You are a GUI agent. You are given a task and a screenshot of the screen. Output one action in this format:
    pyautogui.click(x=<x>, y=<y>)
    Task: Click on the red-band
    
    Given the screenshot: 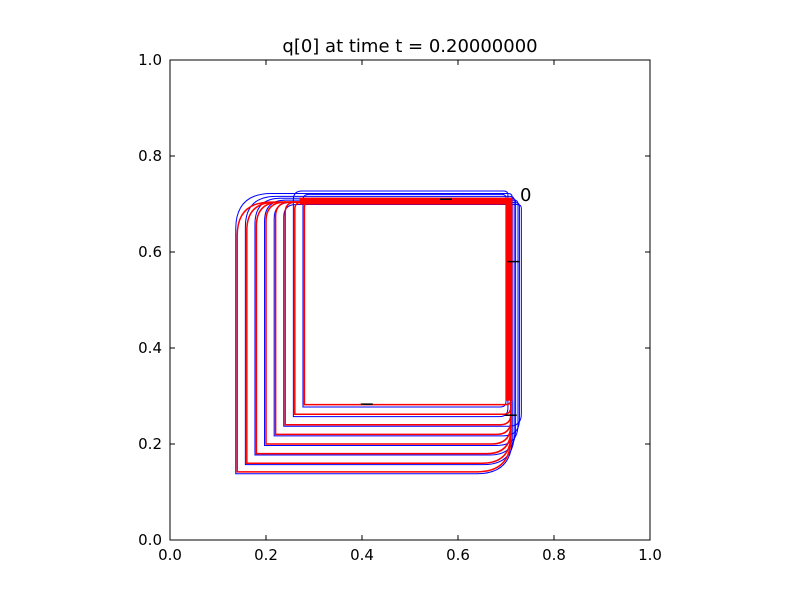 What is the action you would take?
    pyautogui.click(x=406, y=299)
    